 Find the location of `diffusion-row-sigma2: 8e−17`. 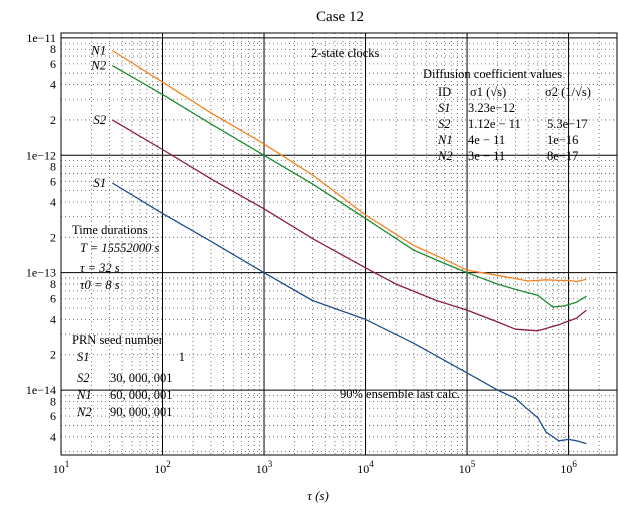

diffusion-row-sigma2: 8e−17 is located at coordinates (562, 156).